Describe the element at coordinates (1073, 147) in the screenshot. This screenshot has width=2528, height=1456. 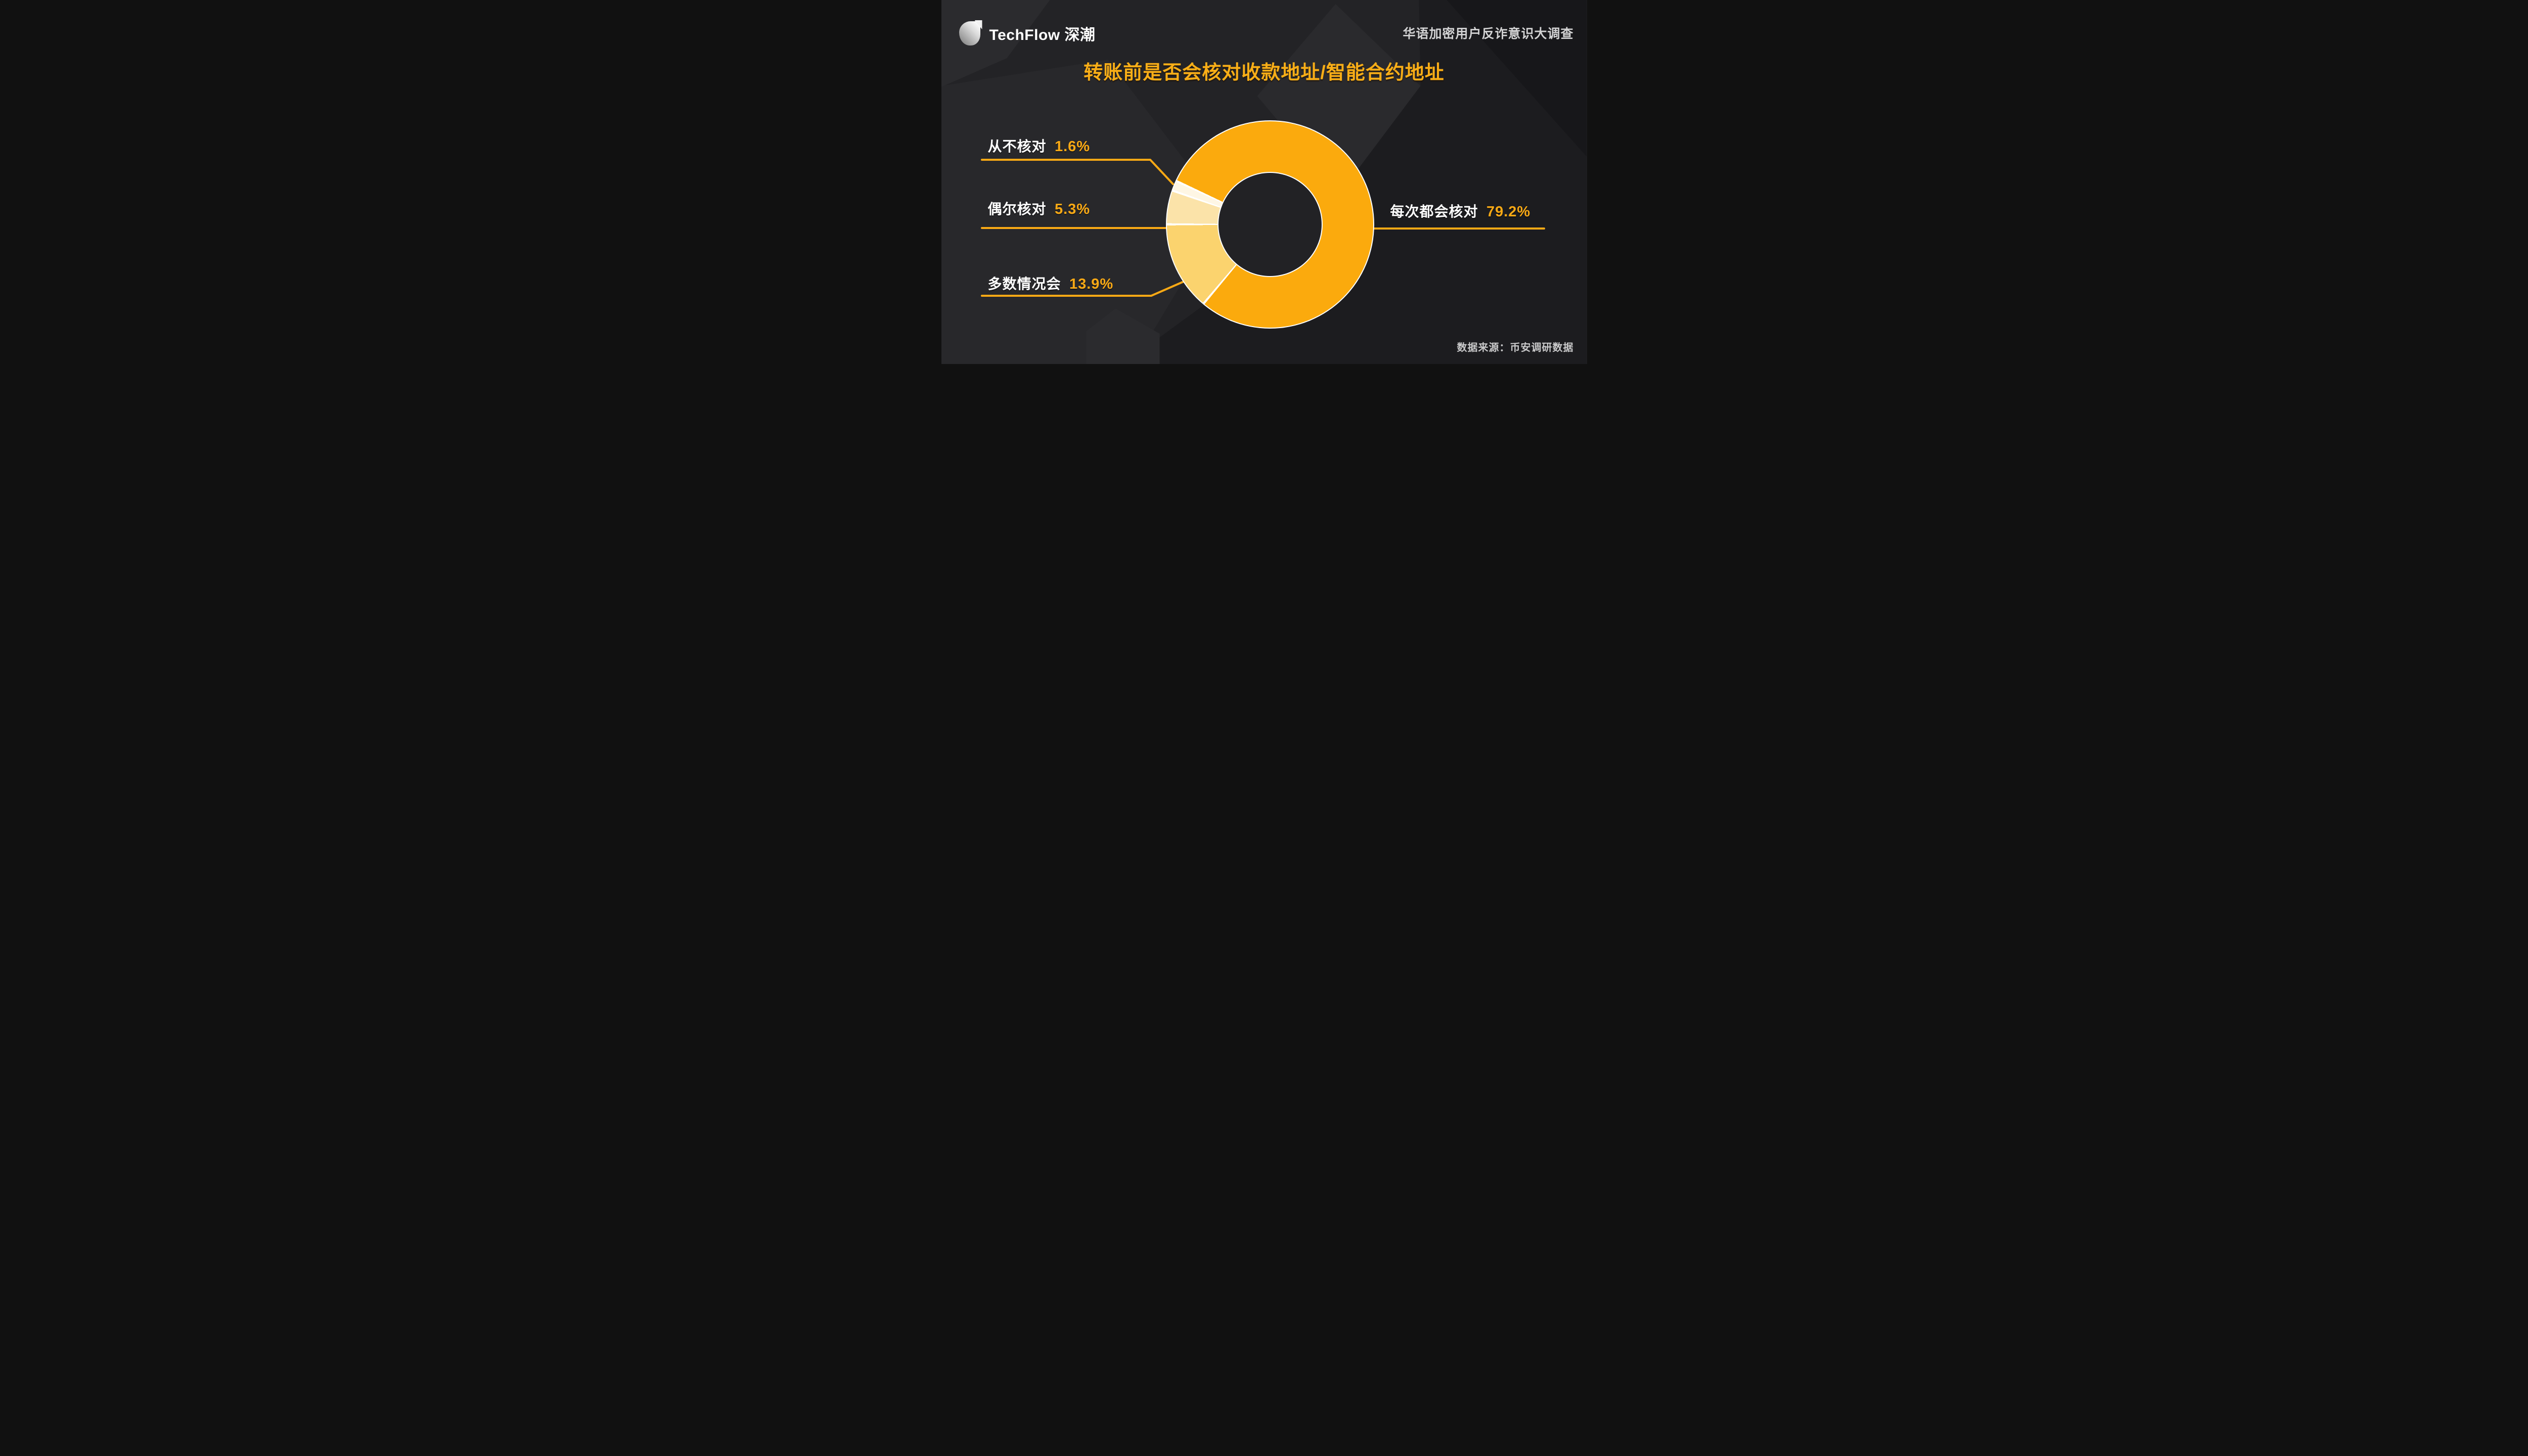
I see `segment-value: 1.6%` at that location.